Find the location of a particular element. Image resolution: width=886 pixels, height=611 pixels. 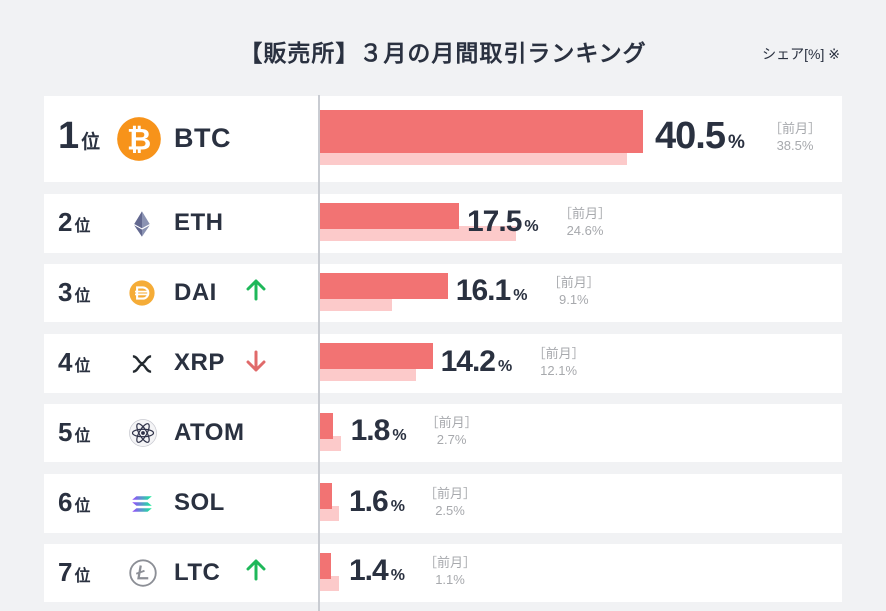

coin-symbol: ATOM is located at coordinates (209, 432).